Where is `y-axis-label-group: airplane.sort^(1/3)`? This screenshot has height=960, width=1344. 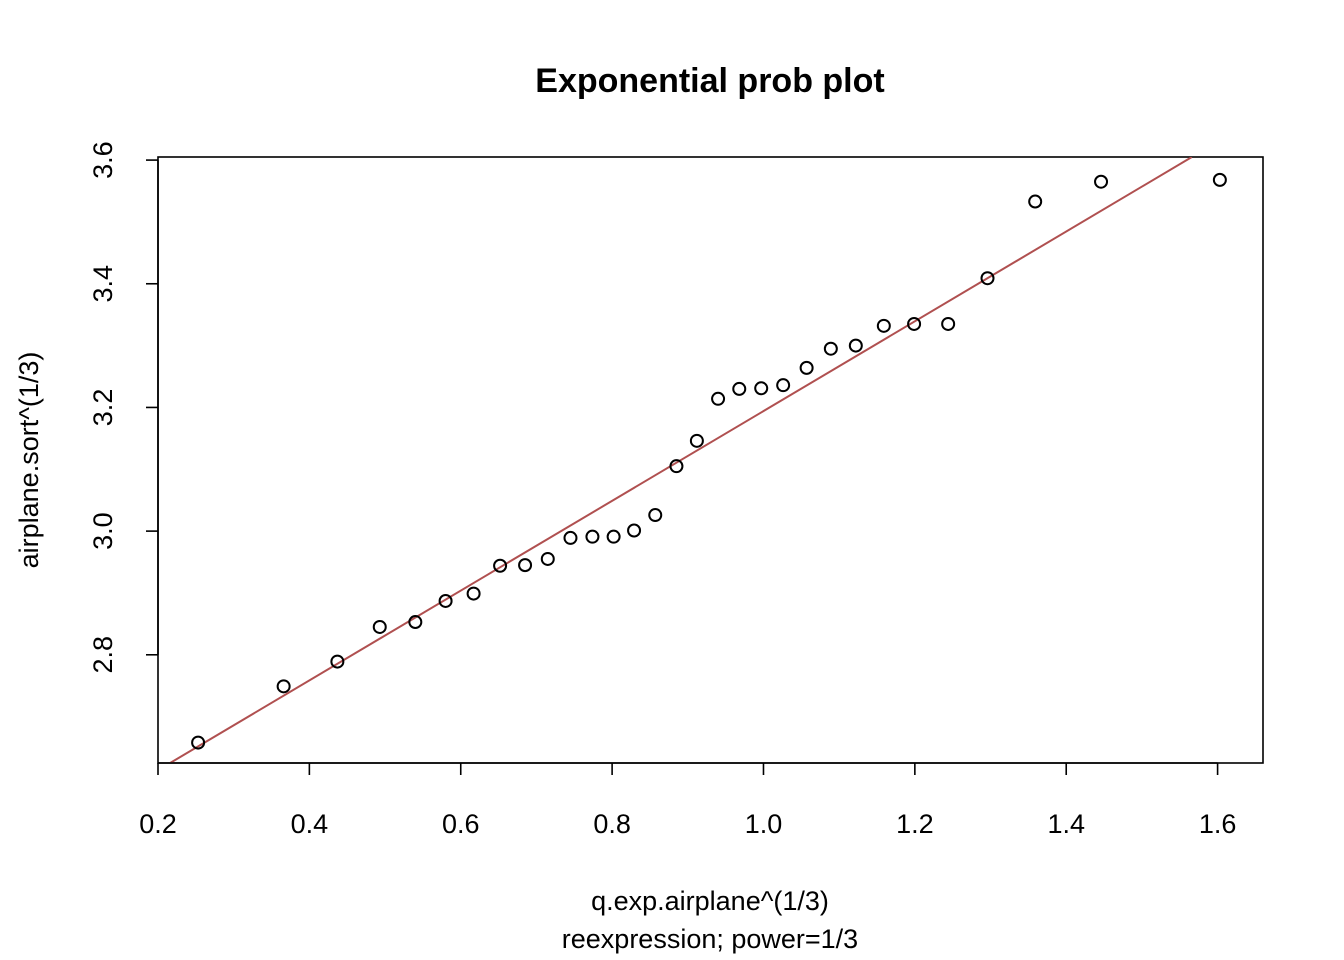 y-axis-label-group: airplane.sort^(1/3) is located at coordinates (29, 460).